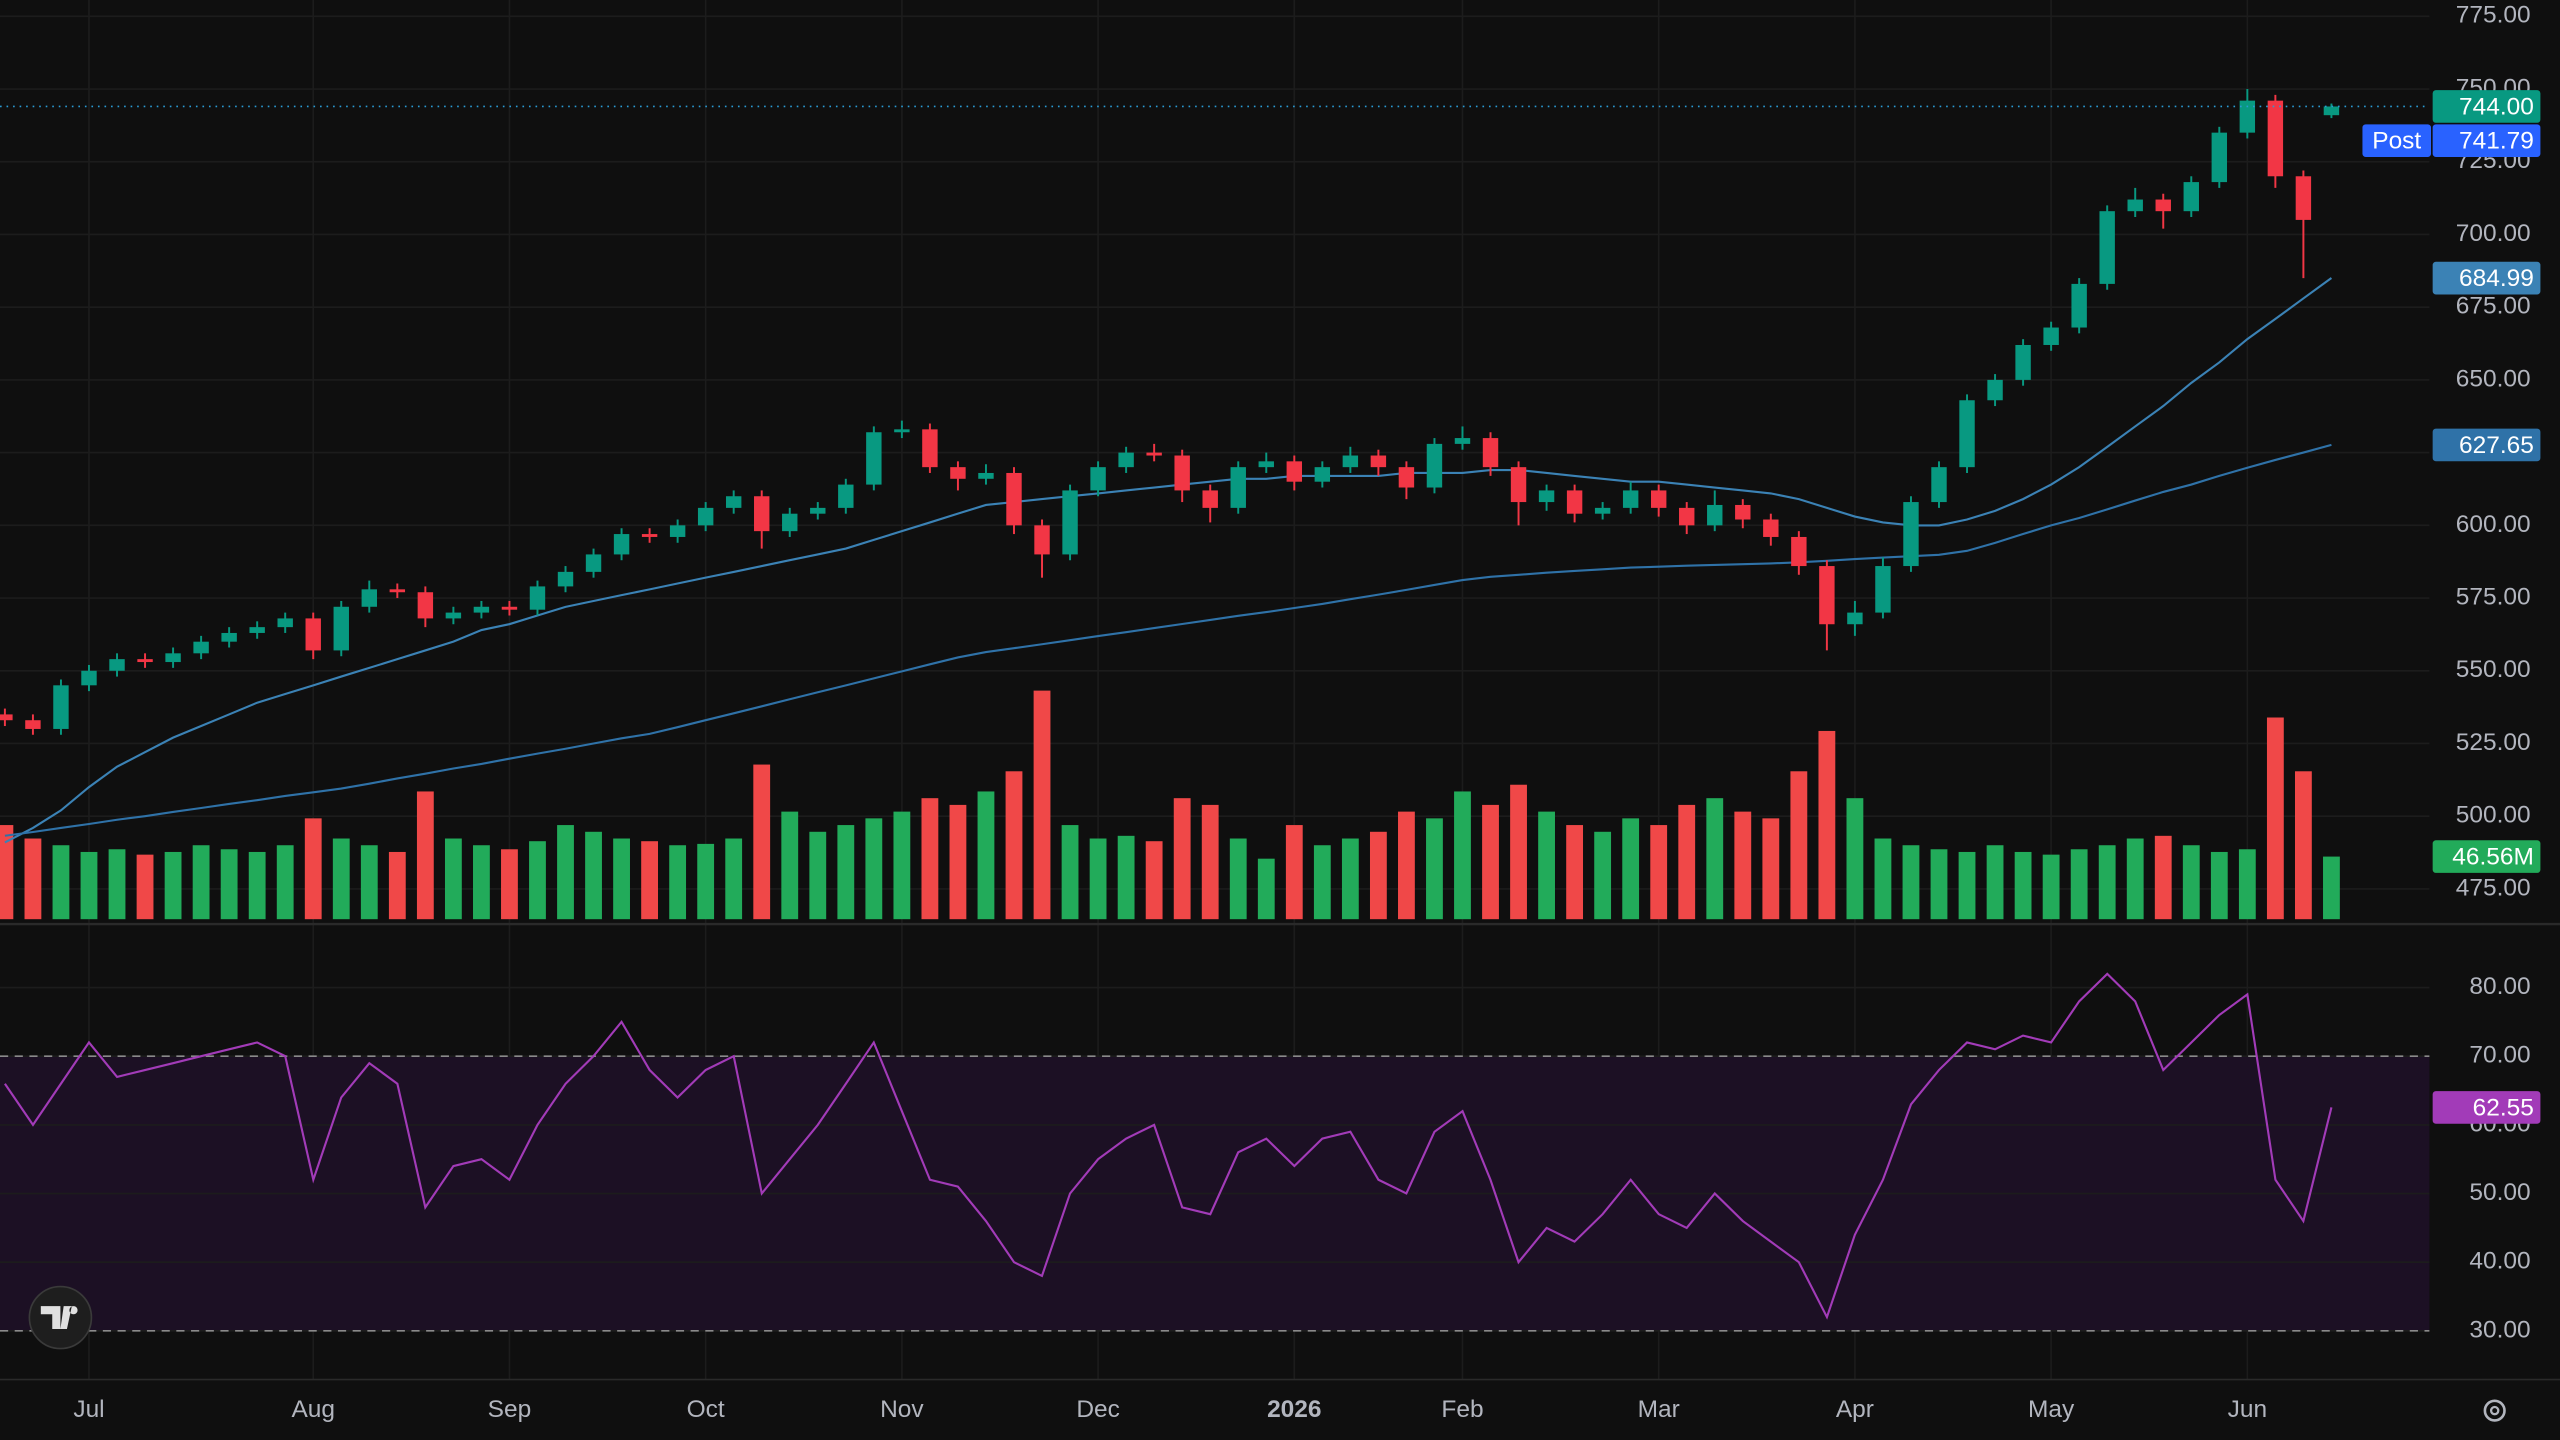 This screenshot has height=1440, width=2560. I want to click on y-tick-label: 550.00, so click(2493, 669).